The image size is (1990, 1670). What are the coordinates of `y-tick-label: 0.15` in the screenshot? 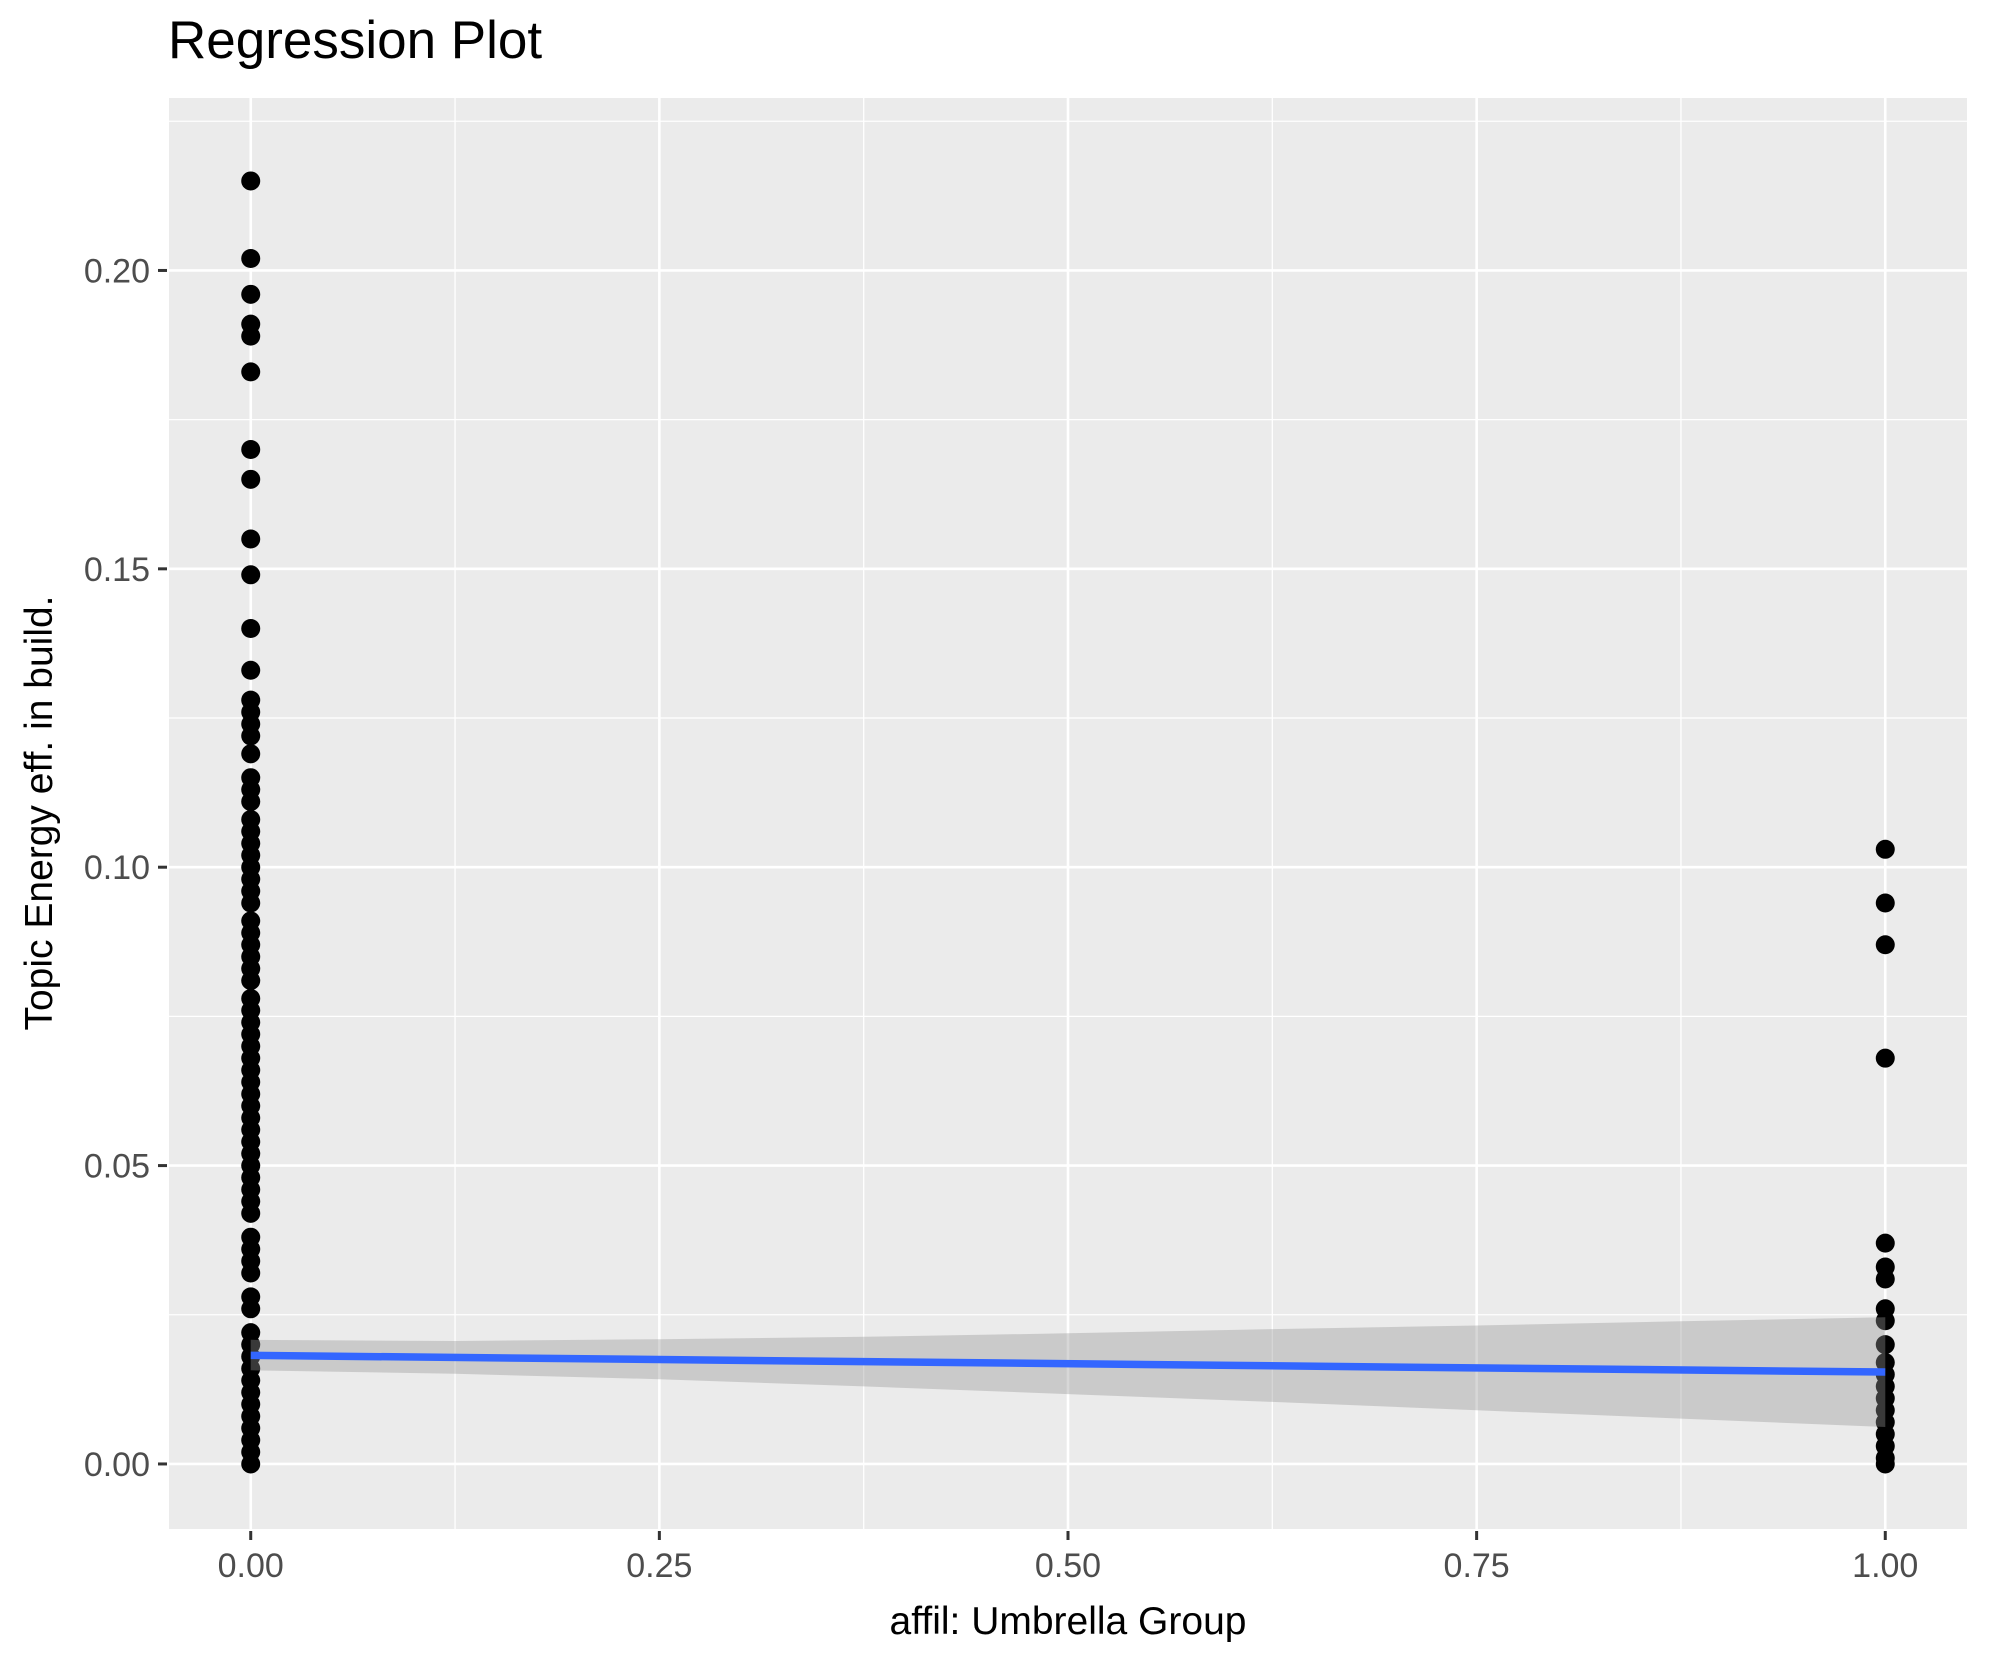 It's located at (117, 570).